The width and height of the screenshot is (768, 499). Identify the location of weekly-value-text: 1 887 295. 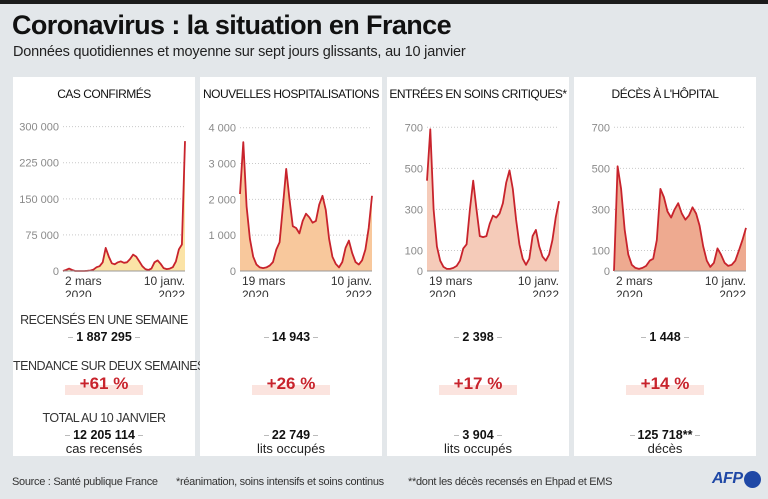
(104, 337).